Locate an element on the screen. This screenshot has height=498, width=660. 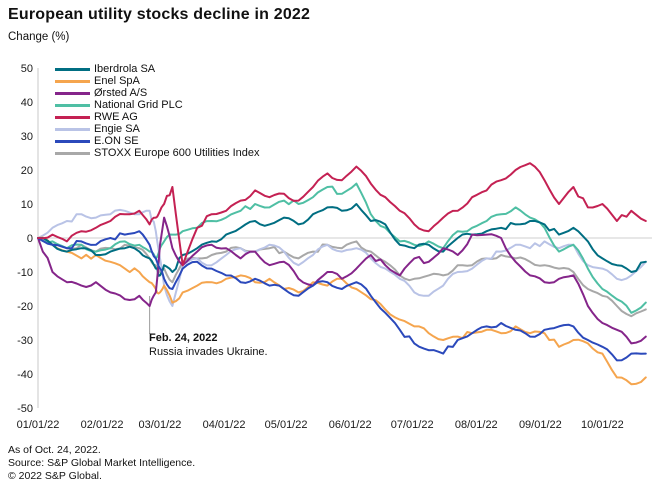
legend-item: E.ON SE is located at coordinates (157, 141).